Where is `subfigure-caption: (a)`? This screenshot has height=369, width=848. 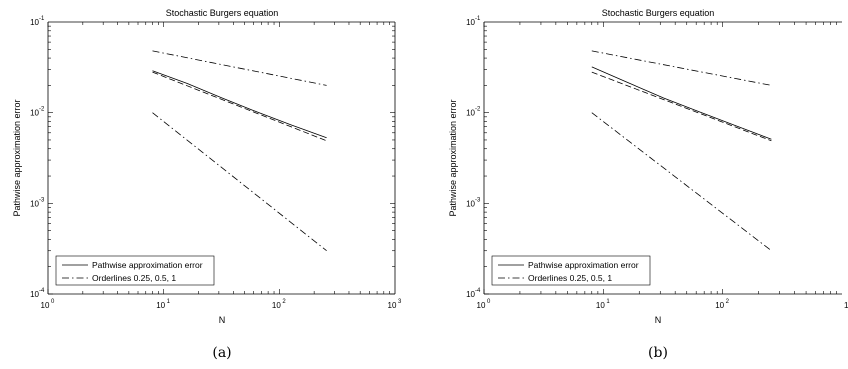 subfigure-caption: (a) is located at coordinates (221, 353).